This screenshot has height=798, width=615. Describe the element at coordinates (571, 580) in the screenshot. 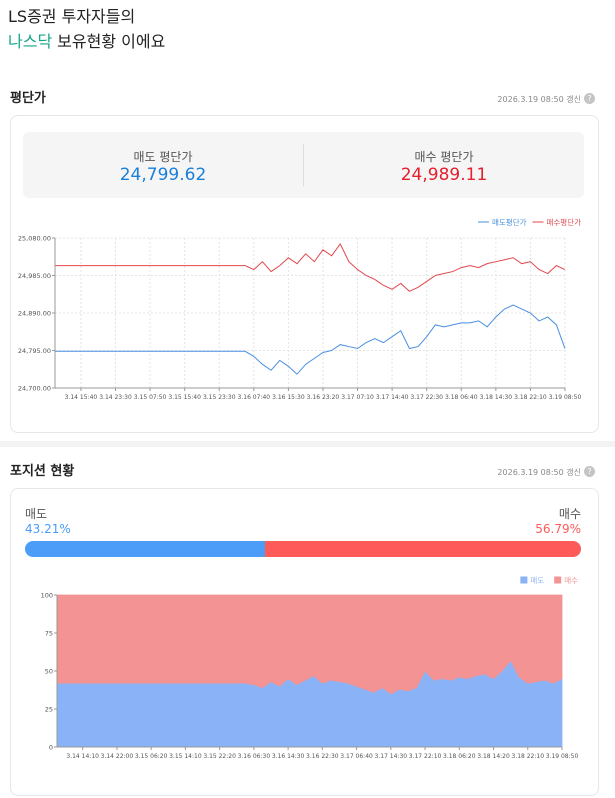

I see `legend-label: 매수` at that location.